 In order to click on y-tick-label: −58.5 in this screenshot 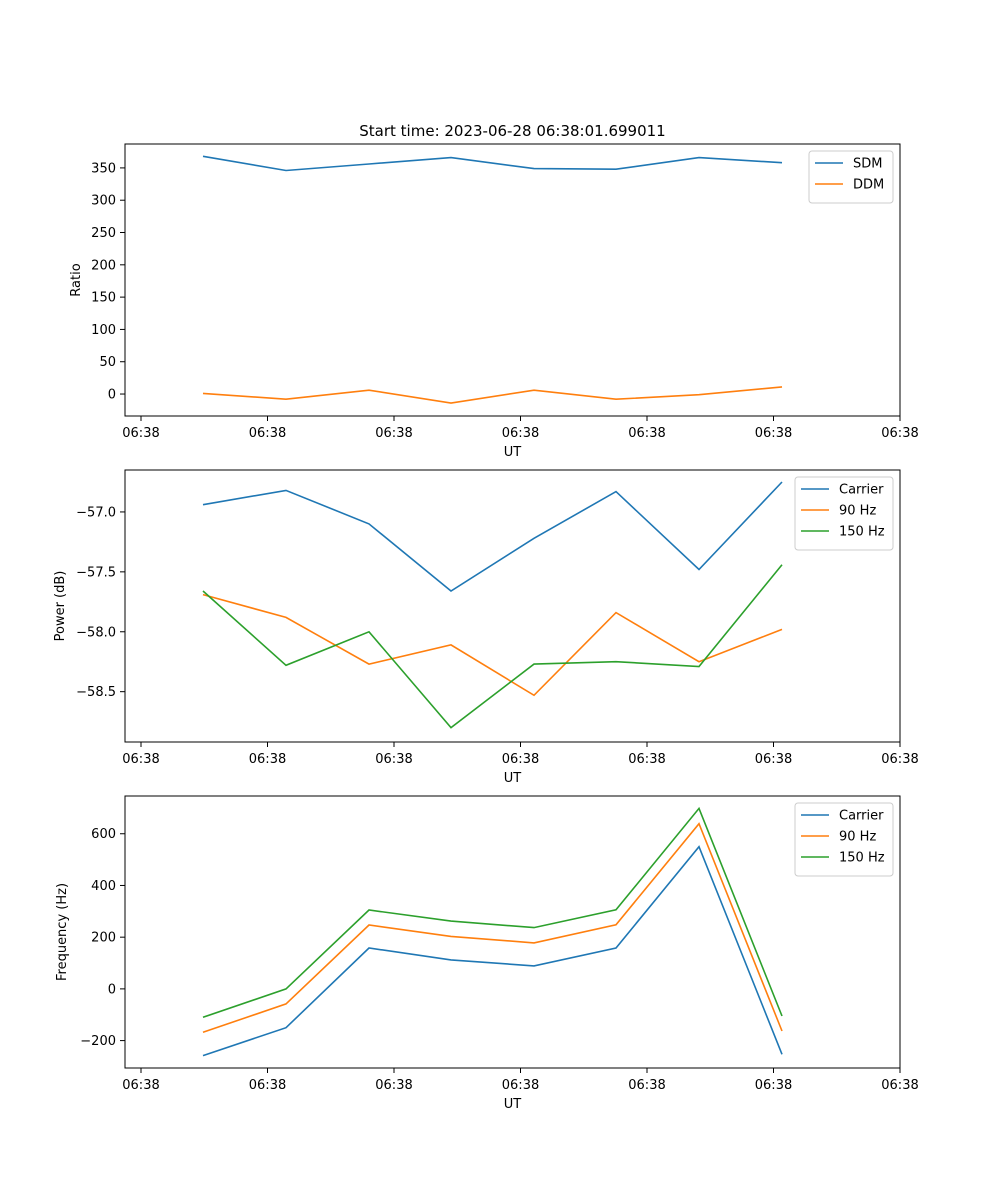, I will do `click(96, 692)`.